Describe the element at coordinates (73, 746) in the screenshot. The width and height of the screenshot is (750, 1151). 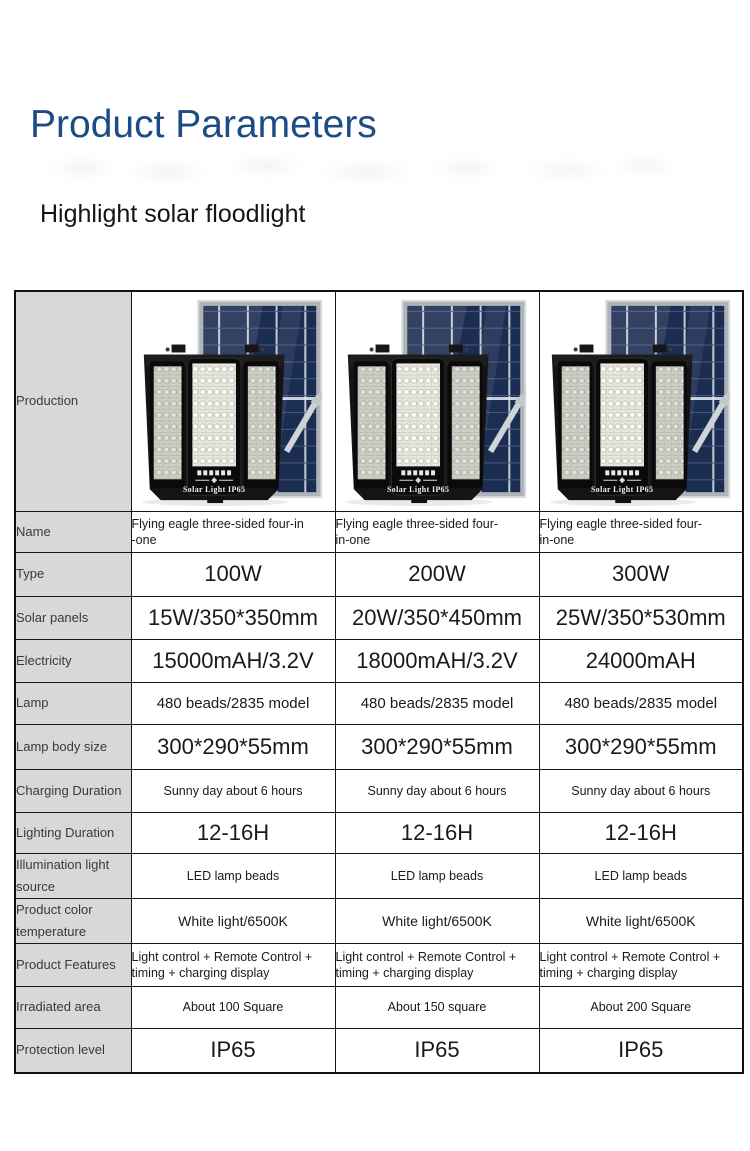
I see `row-label: Lamp body size` at that location.